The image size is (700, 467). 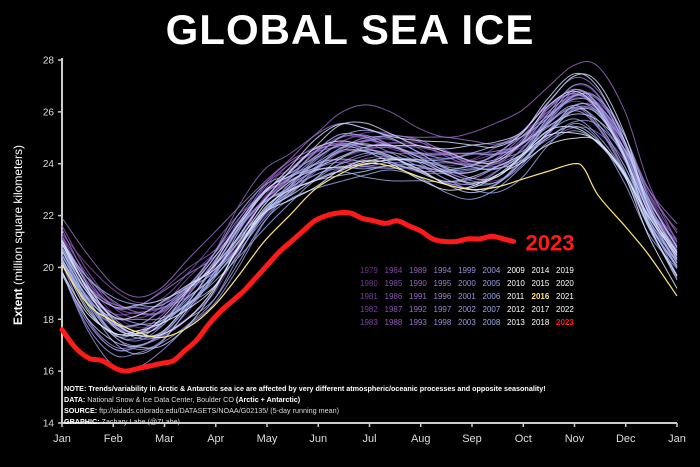 I want to click on legend-year-1985: 1985, so click(x=393, y=283).